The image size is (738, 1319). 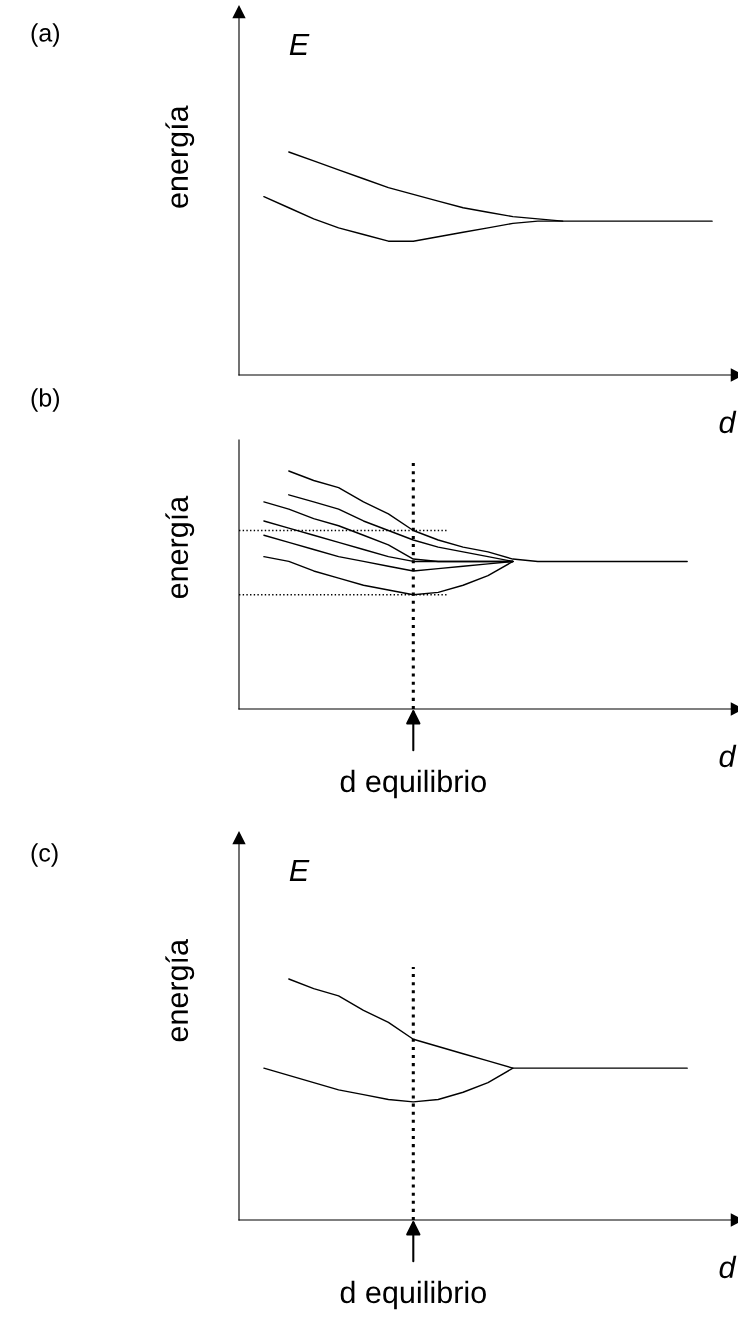 I want to click on text: (c), so click(x=44, y=855).